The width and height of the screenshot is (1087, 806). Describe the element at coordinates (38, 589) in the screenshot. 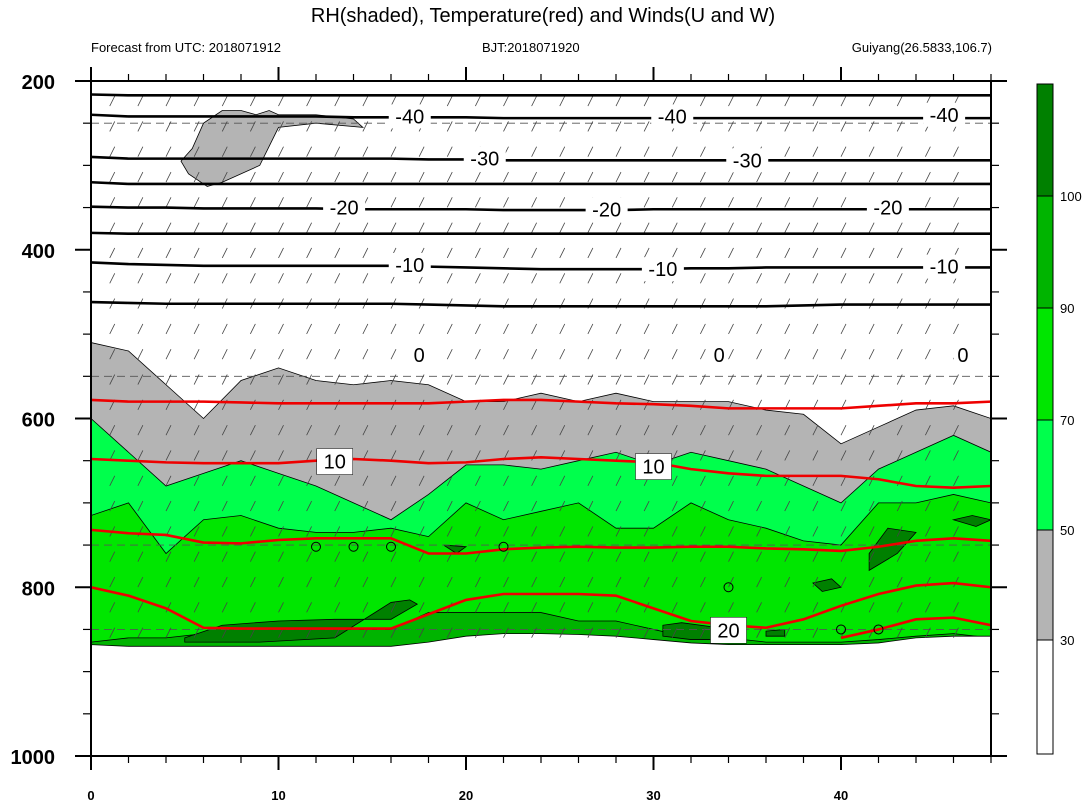

I see `y-tick-label: 800` at that location.